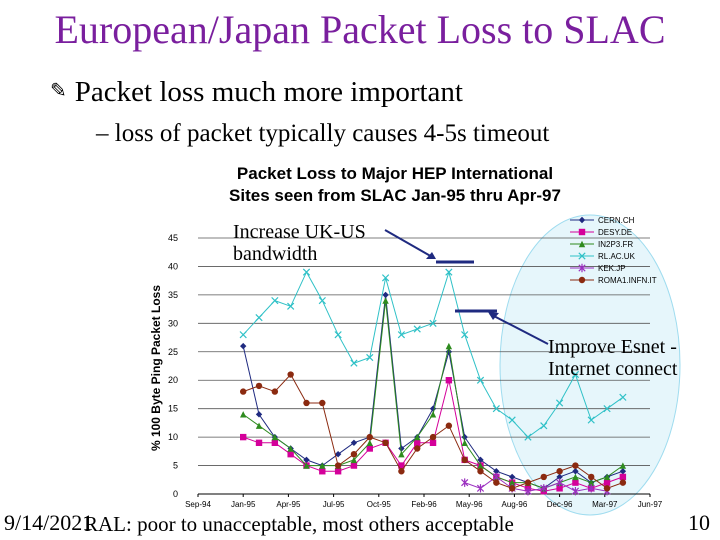  Describe the element at coordinates (175, 494) in the screenshot. I see `y-tick-label: 0` at that location.